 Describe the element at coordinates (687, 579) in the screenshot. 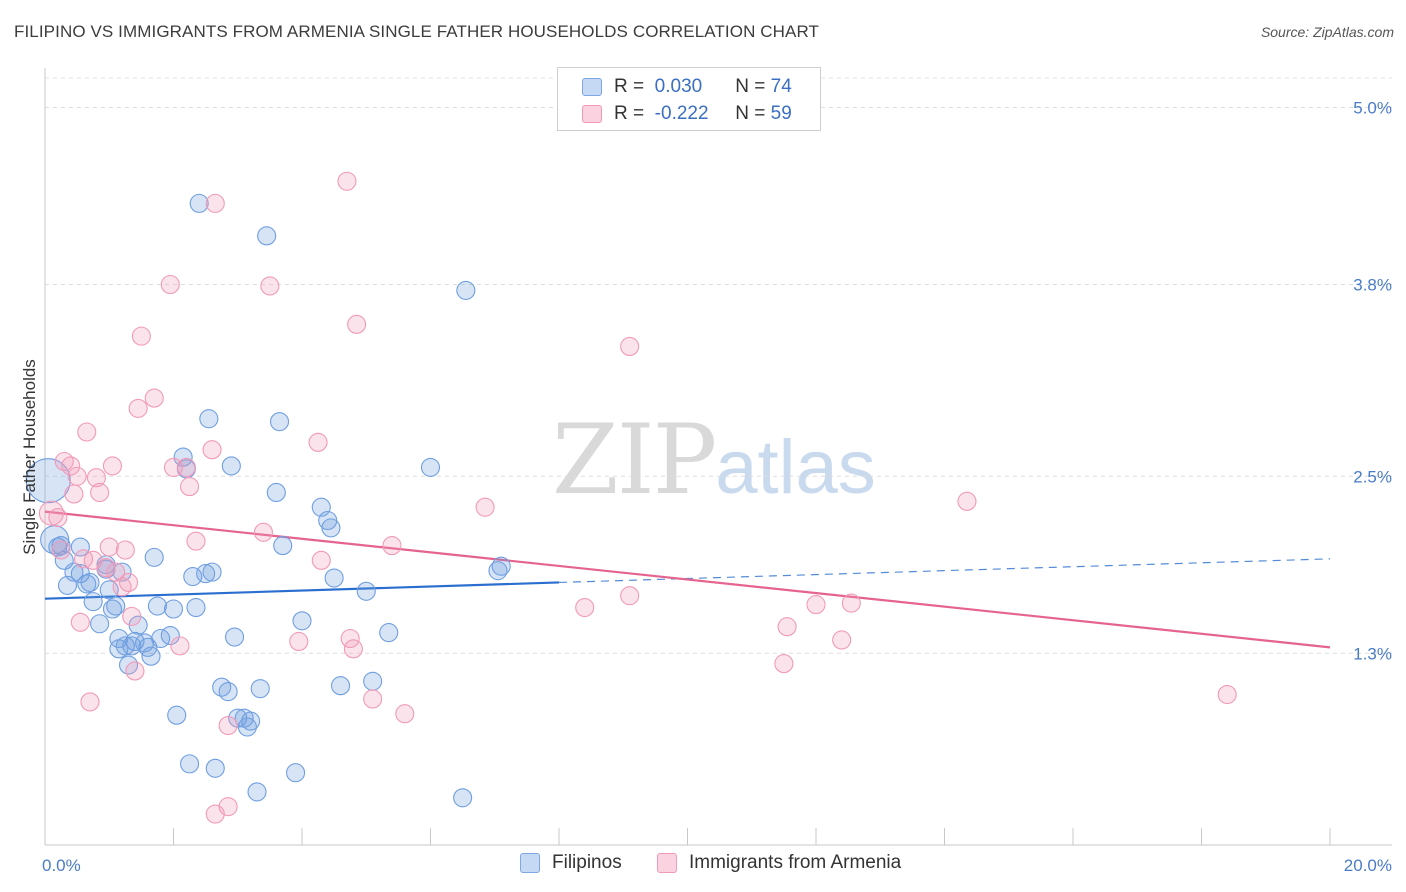

I see `trend-lines` at that location.